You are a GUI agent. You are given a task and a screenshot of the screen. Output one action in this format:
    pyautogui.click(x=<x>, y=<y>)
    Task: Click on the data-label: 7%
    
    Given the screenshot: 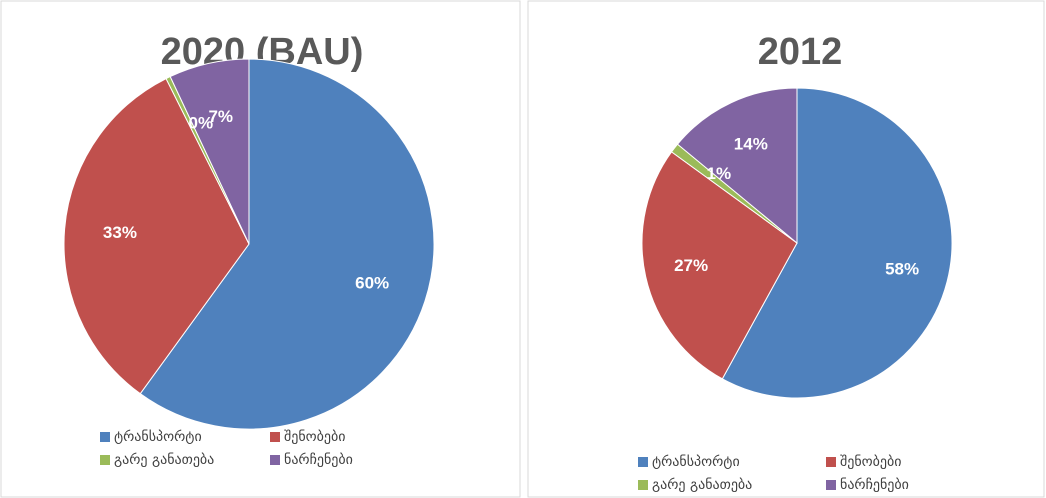 What is the action you would take?
    pyautogui.click(x=220, y=116)
    